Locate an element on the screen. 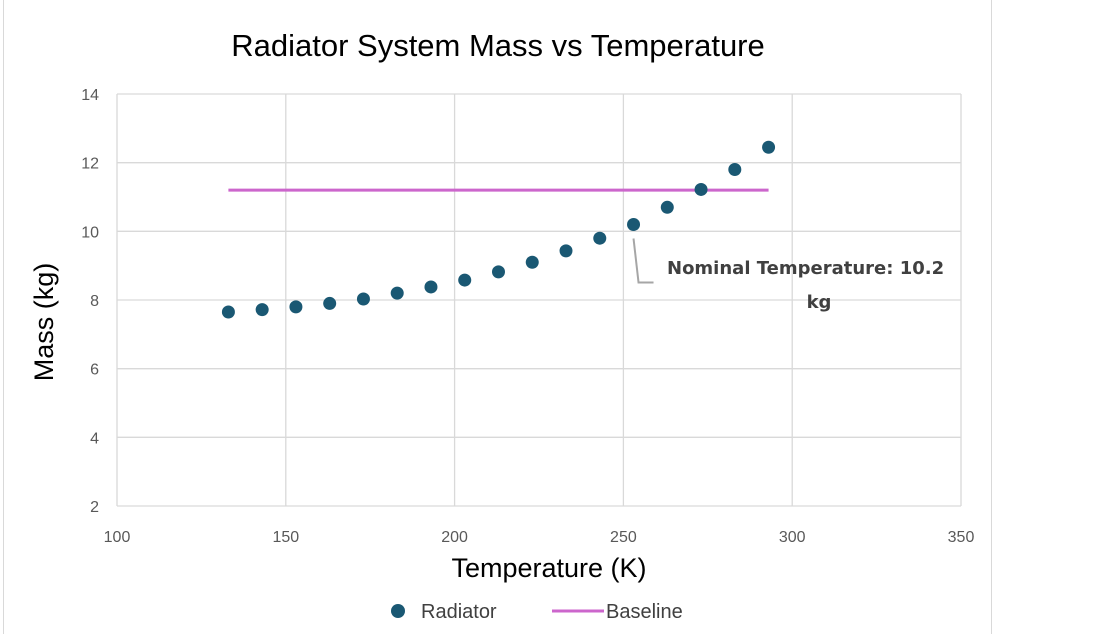 This screenshot has width=1114, height=634. legend-label-radiator: Radiator is located at coordinates (459, 612).